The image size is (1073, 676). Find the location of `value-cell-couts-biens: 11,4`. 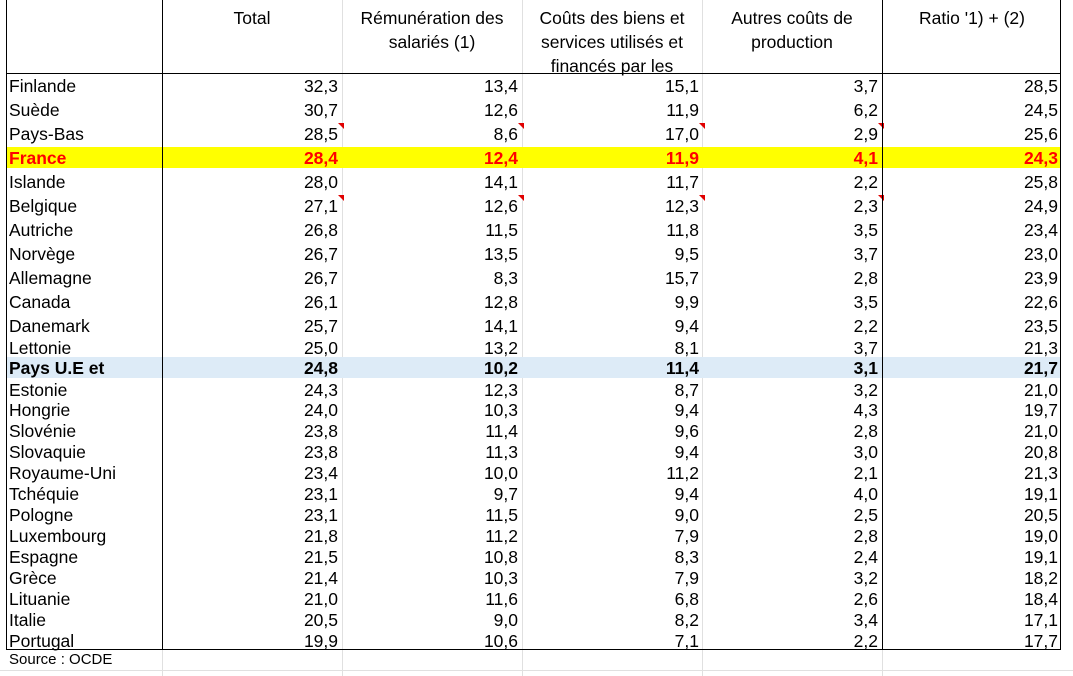

value-cell-couts-biens: 11,4 is located at coordinates (682, 368).